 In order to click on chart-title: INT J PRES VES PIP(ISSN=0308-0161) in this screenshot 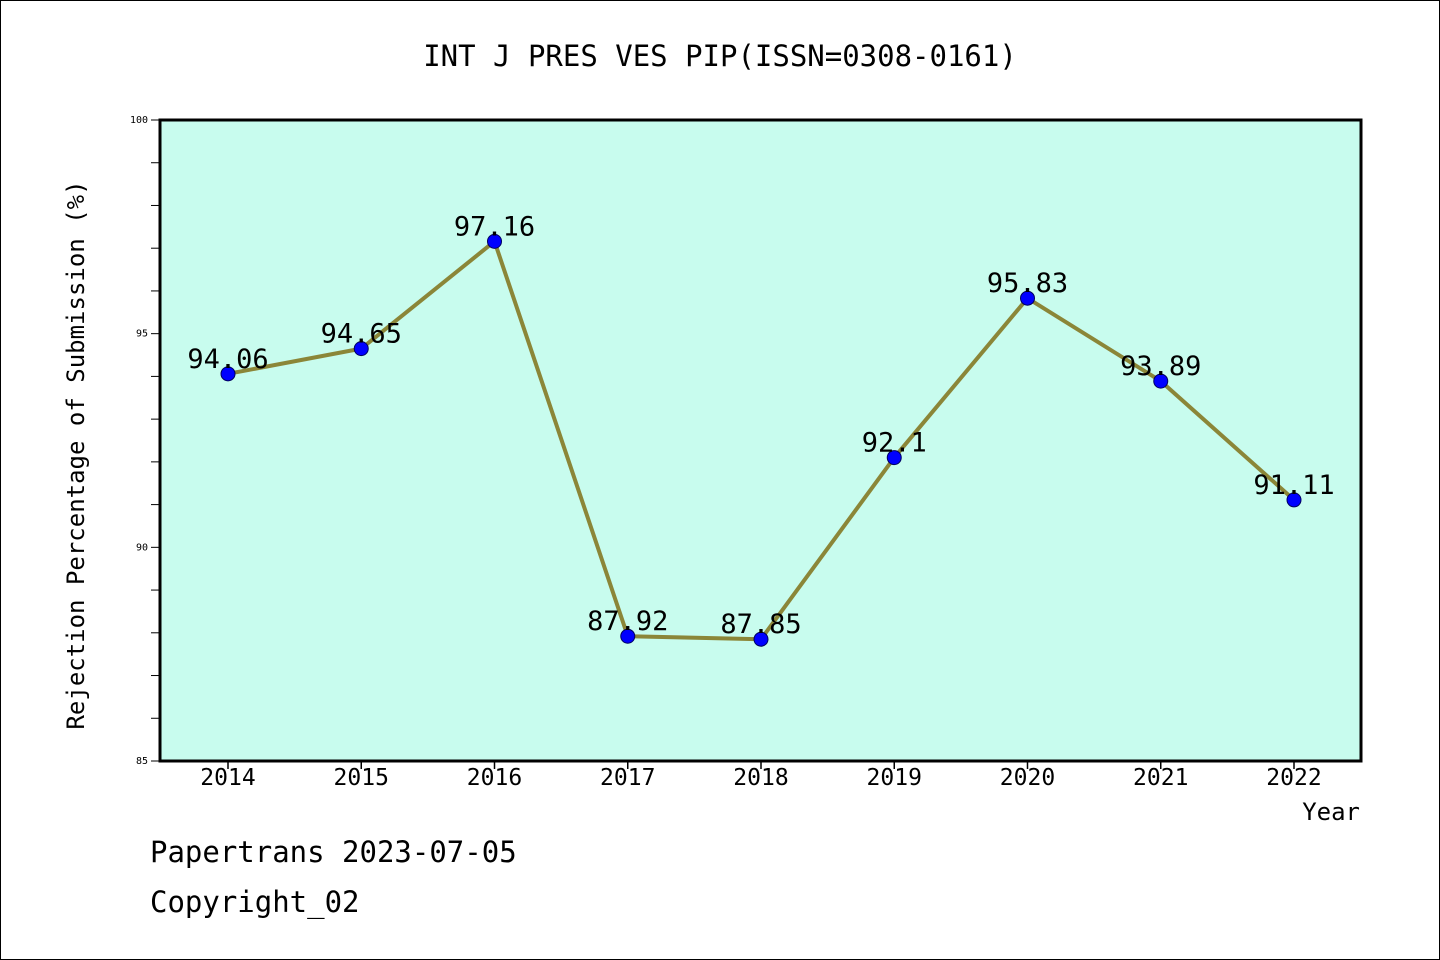, I will do `click(720, 56)`.